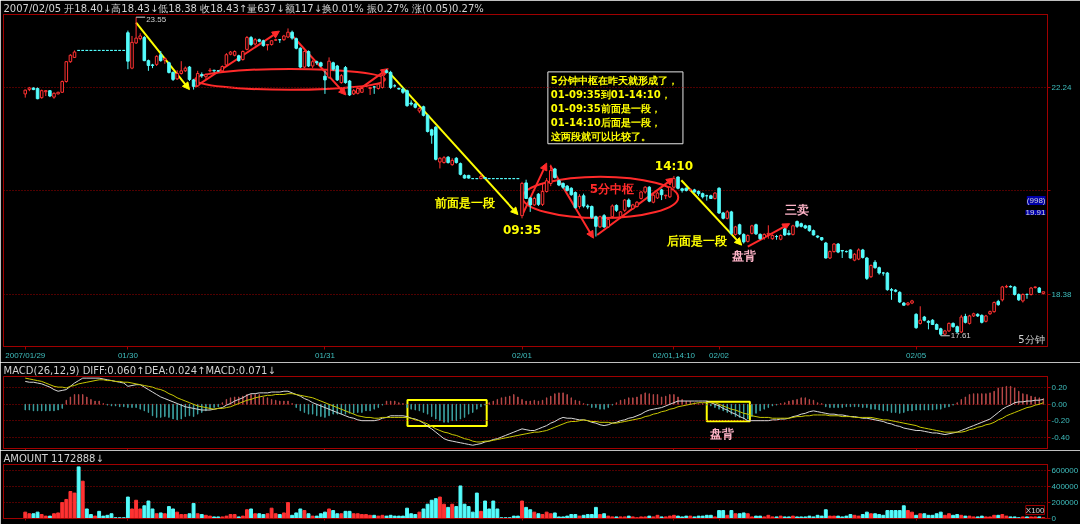 This screenshot has width=1080, height=524. Describe the element at coordinates (610, 94) in the screenshot. I see `annotation: 01-09:35到01-14:10，` at that location.